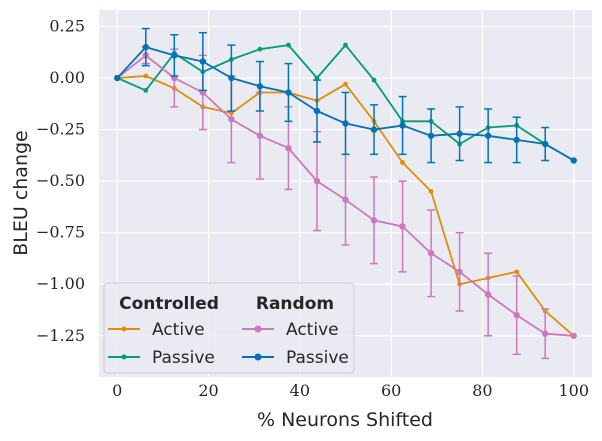 This screenshot has height=441, width=602. I want to click on x-tick-label: 0, so click(117, 390).